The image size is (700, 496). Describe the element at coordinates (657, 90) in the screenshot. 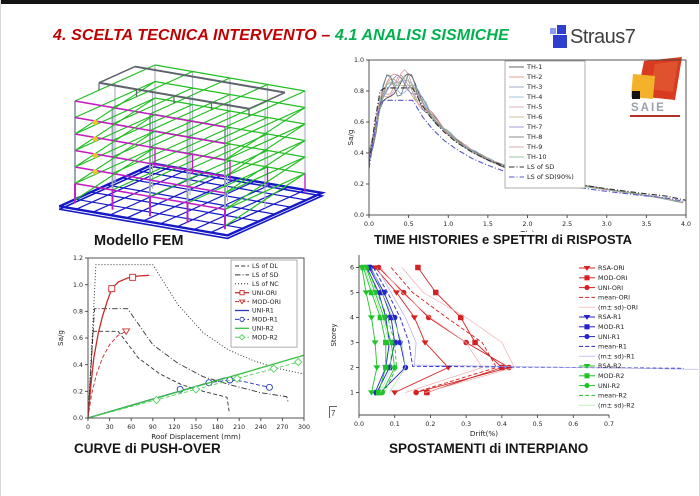

I see `saie-logo: SAIE` at that location.